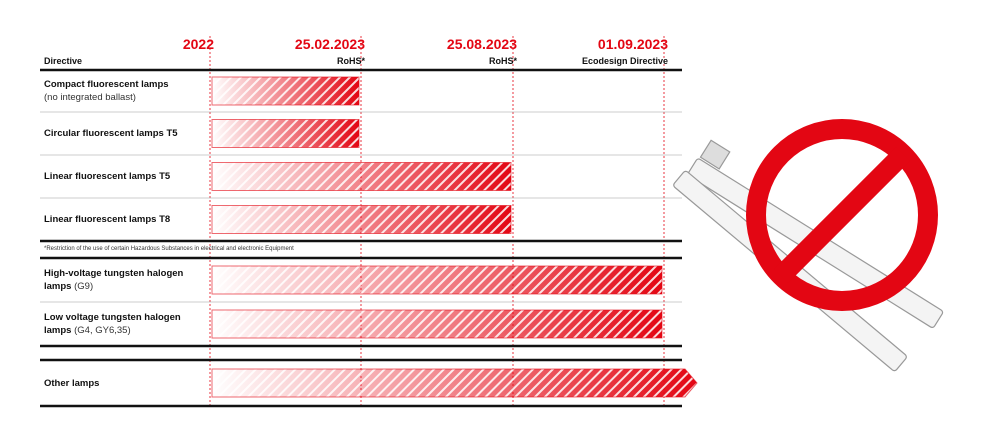 The height and width of the screenshot is (441, 992). I want to click on row-label: Linear fluorescent lamps T5, so click(119, 176).